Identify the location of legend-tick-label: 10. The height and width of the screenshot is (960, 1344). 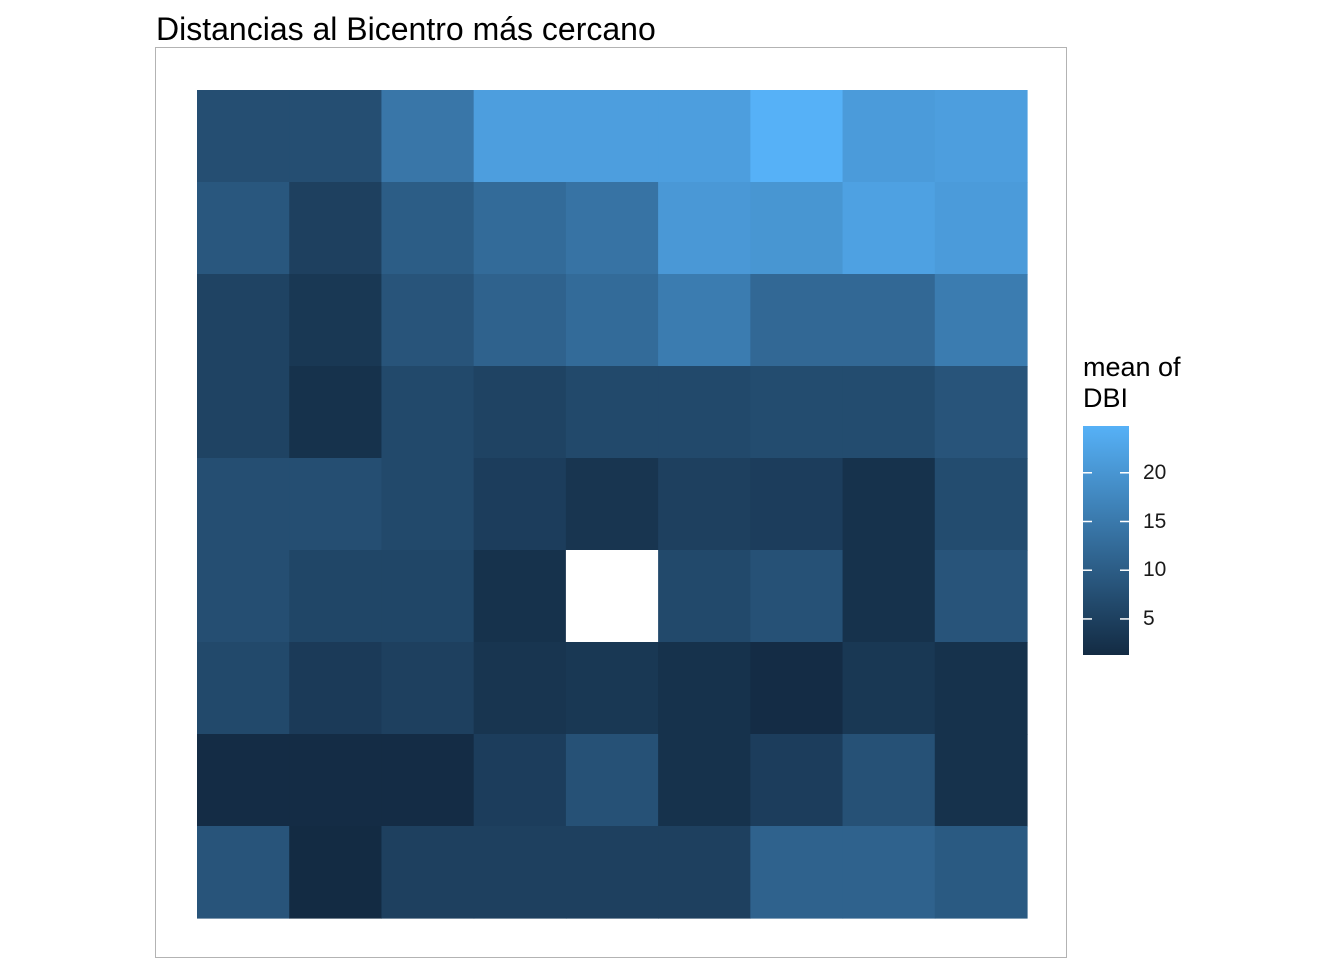
(1155, 570).